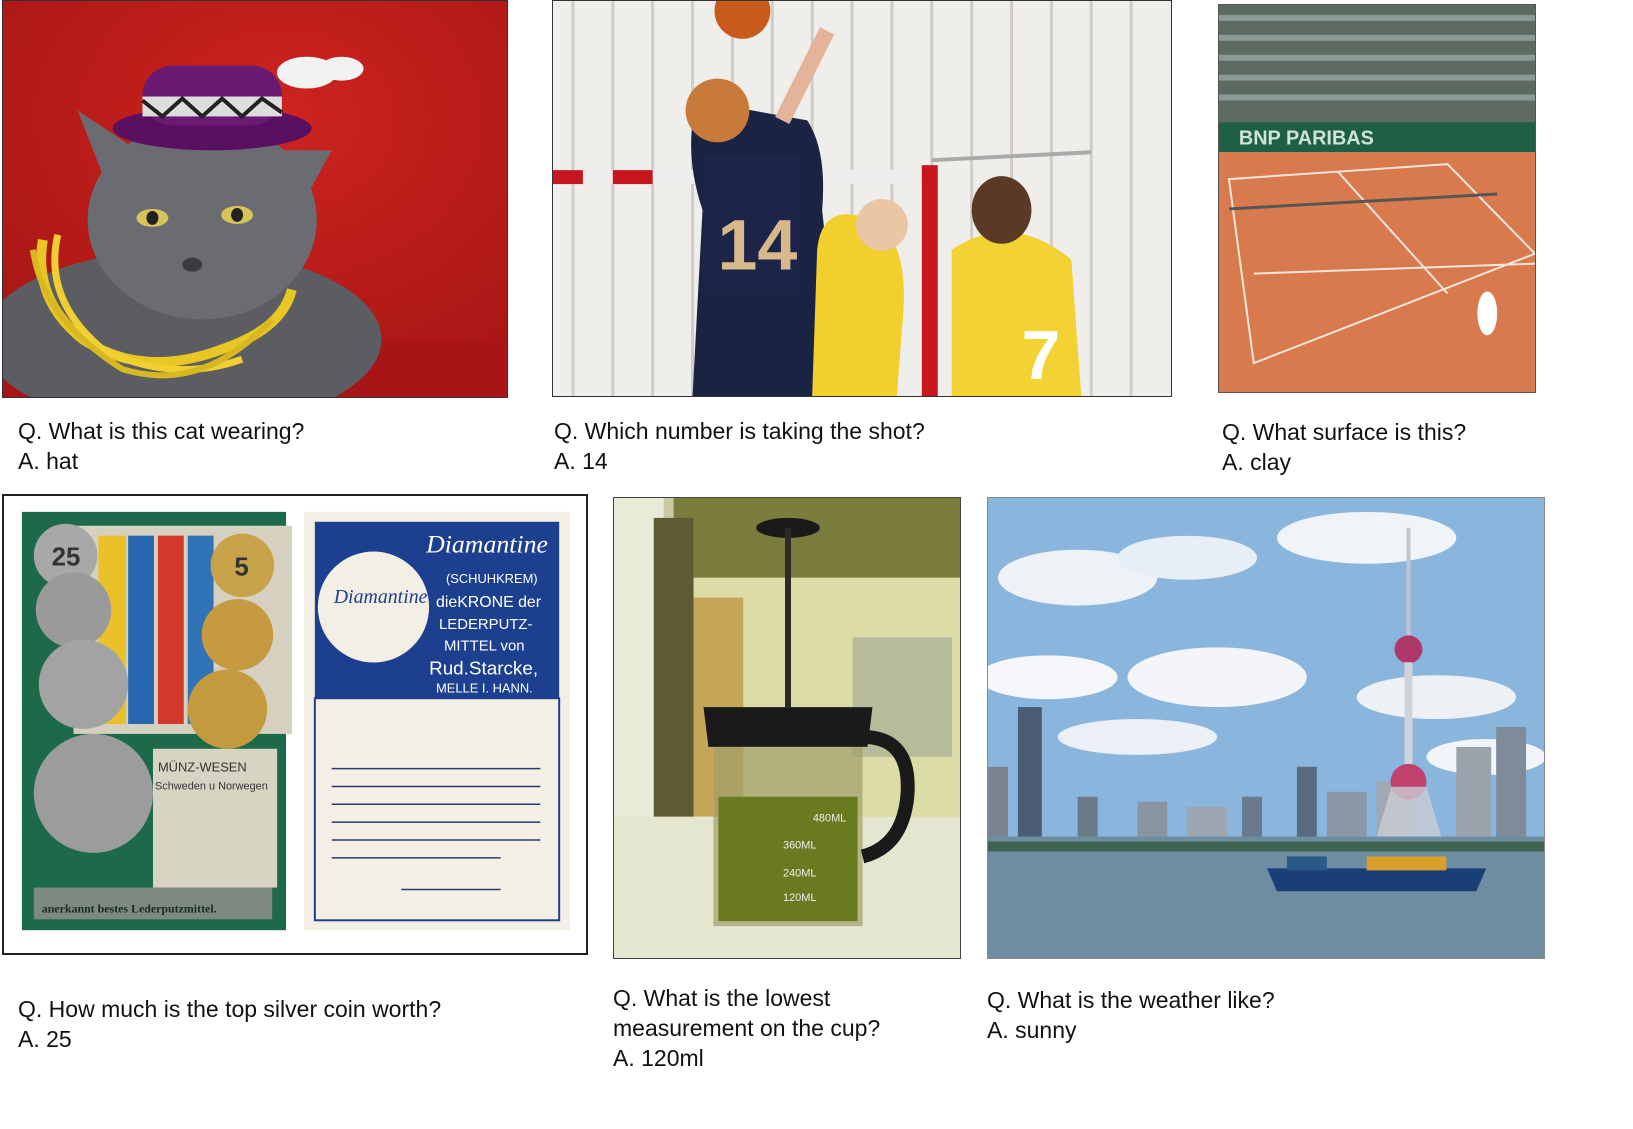  What do you see at coordinates (581, 461) in the screenshot?
I see `answer-text: A. 14` at bounding box center [581, 461].